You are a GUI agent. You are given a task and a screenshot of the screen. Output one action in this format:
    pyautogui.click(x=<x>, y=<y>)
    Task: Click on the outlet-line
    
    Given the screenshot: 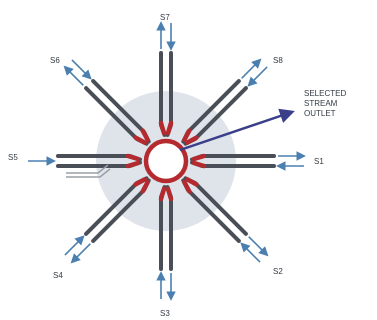 What is the action you would take?
    pyautogui.click(x=237, y=130)
    